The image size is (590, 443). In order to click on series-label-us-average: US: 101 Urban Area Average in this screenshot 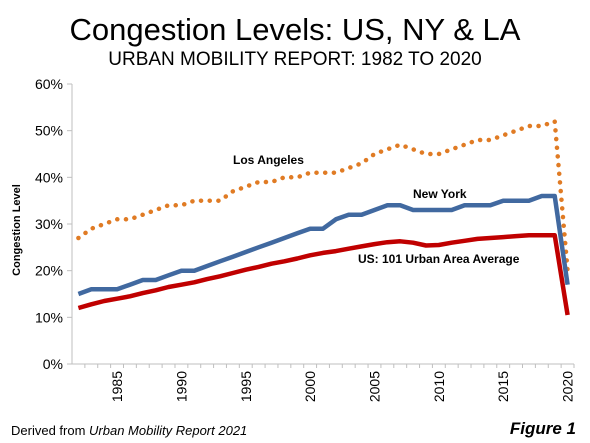, I will do `click(439, 259)`.